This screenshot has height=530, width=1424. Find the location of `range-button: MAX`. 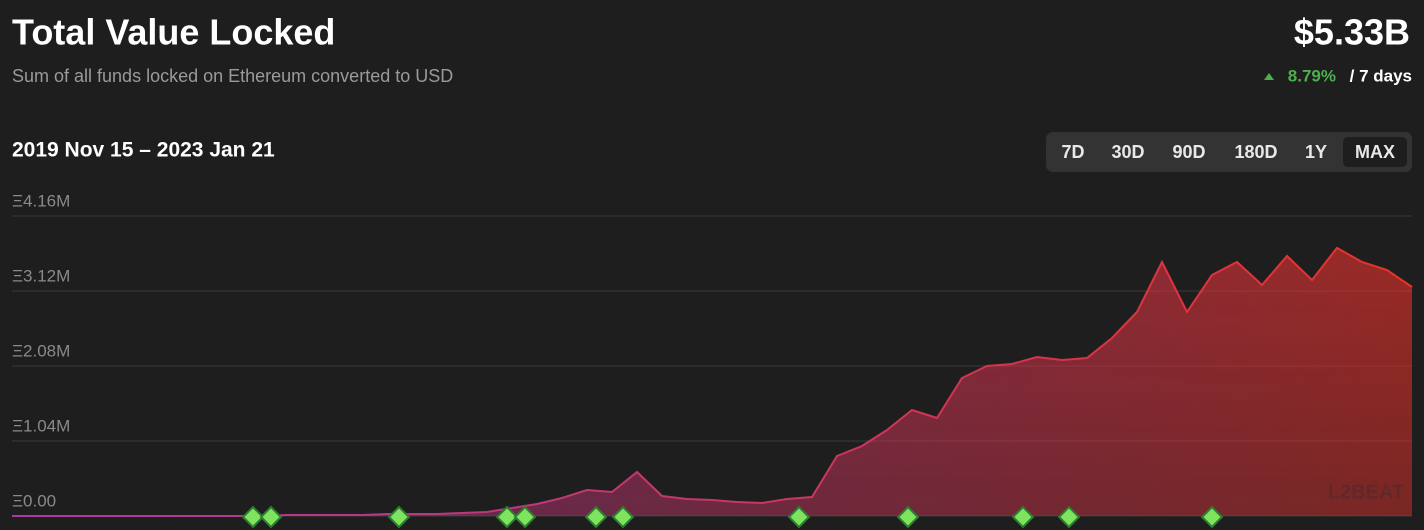

range-button: MAX is located at coordinates (1375, 152).